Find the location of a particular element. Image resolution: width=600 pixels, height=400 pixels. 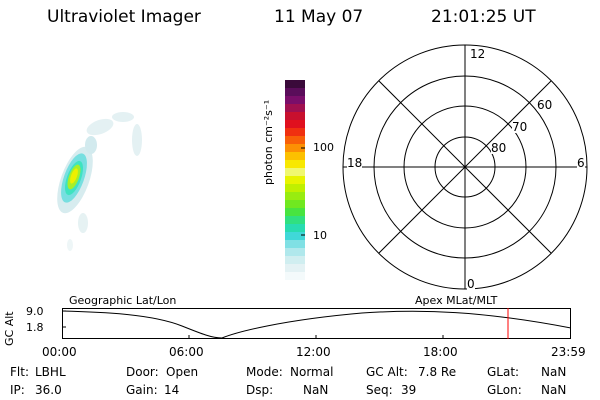

dsp-value: NaN is located at coordinates (316, 390).